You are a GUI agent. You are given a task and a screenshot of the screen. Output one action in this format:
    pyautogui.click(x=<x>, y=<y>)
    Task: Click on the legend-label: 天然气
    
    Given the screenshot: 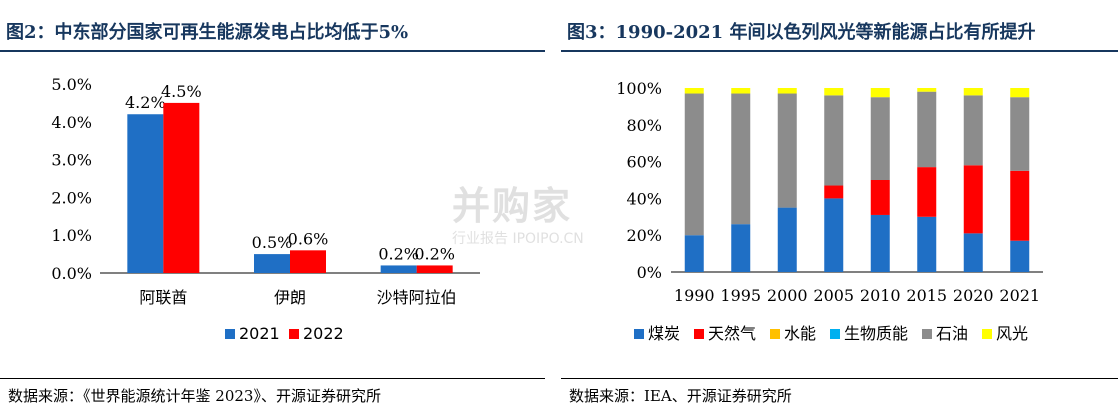 What is the action you would take?
    pyautogui.click(x=732, y=333)
    